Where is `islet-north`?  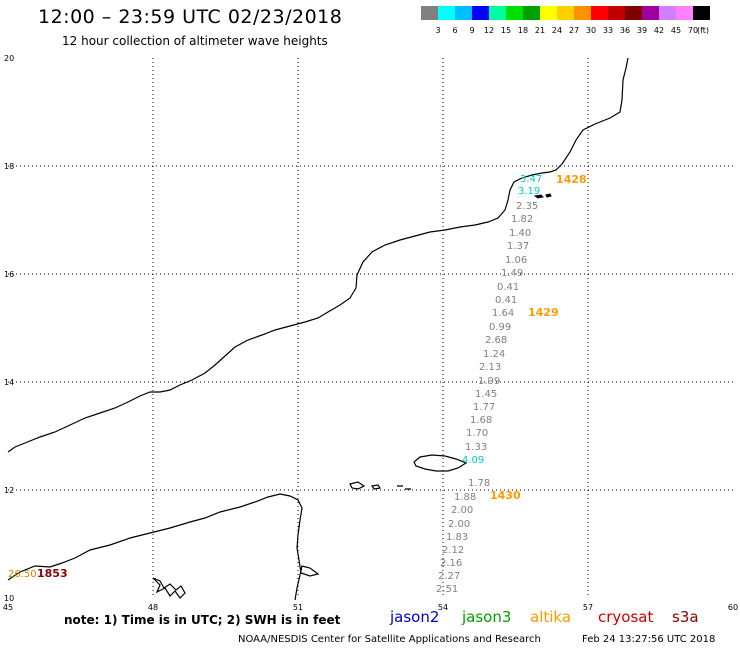
islet-north is located at coordinates (542, 196).